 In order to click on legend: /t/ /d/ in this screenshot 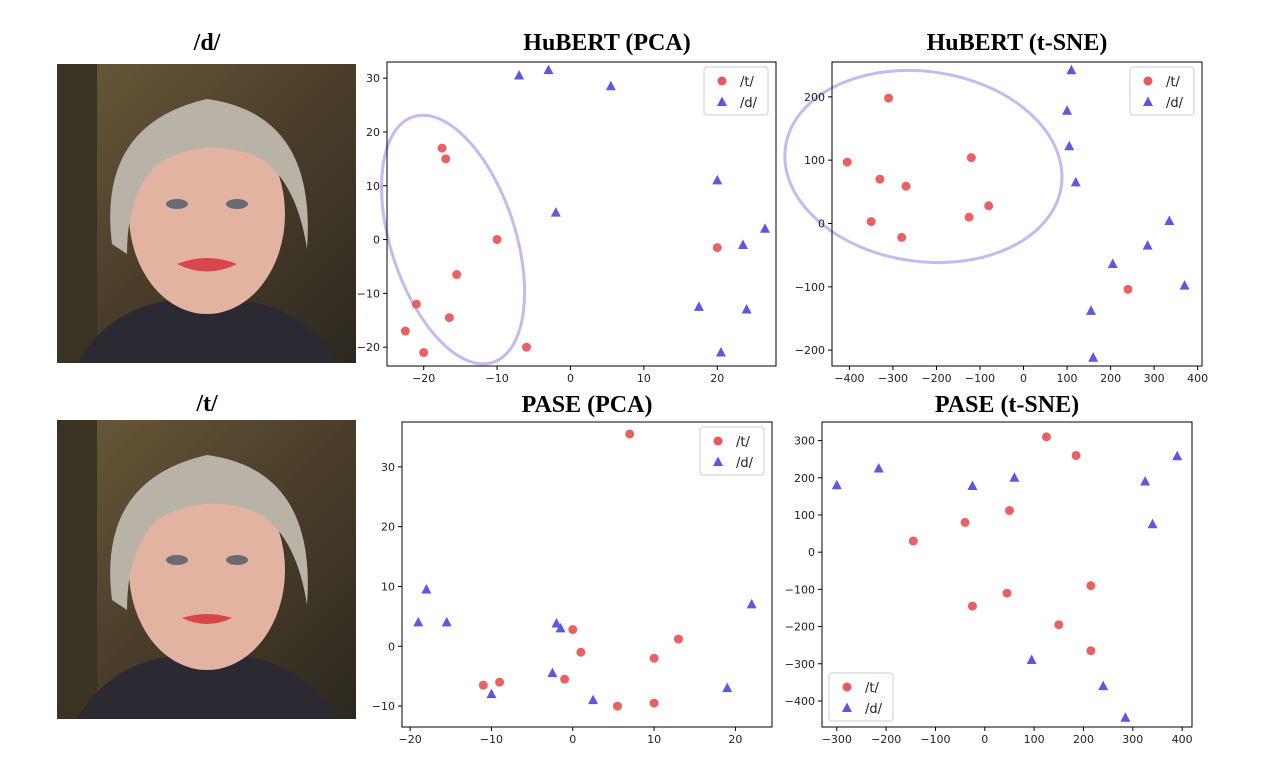, I will do `click(732, 451)`.